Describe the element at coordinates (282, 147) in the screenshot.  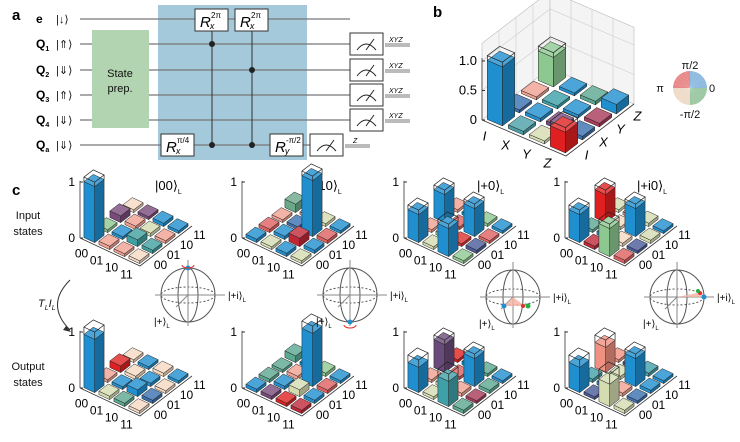
I see `gate-label: Ry` at that location.